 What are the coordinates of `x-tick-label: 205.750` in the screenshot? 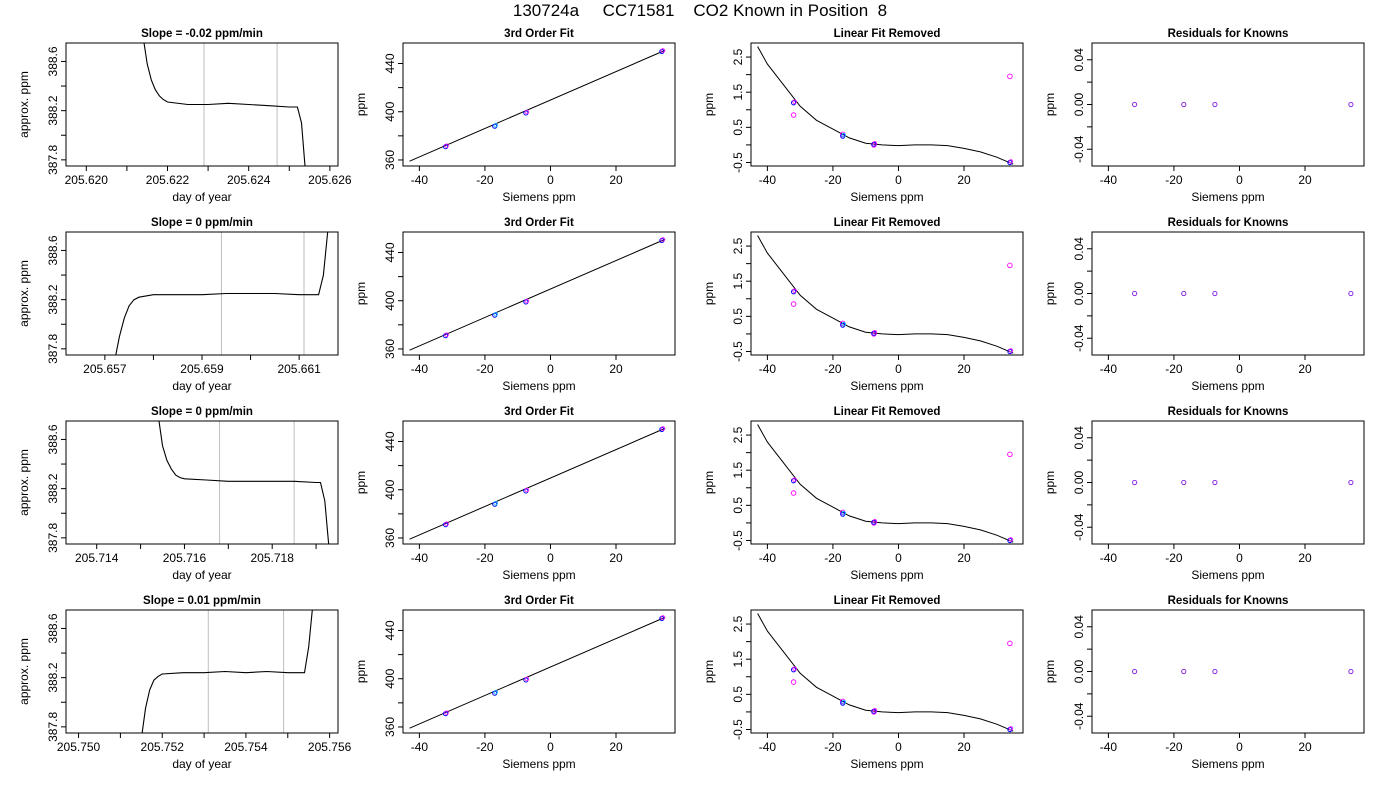 It's located at (79, 747).